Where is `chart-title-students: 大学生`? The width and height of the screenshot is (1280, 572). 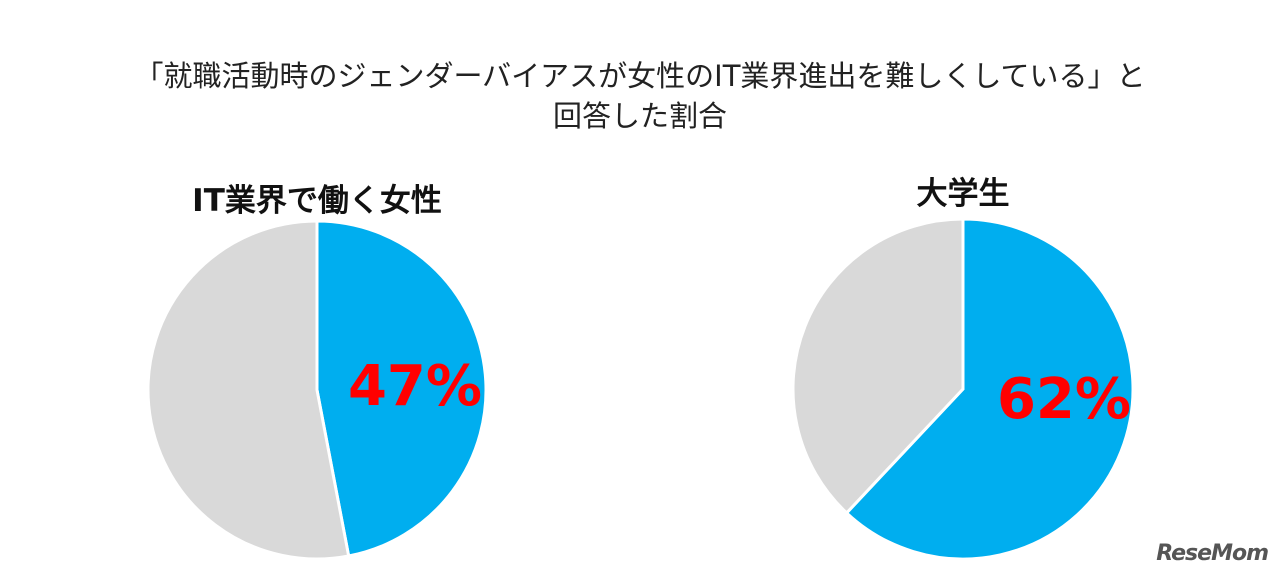
chart-title-students: 大学生 is located at coordinates (963, 194).